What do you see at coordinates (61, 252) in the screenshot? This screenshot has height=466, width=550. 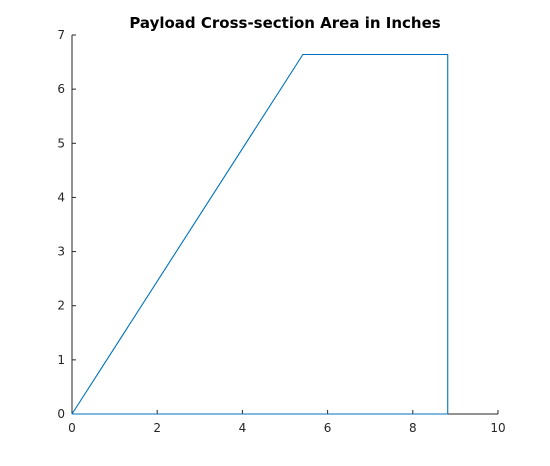 I see `y-tick-label: 3` at bounding box center [61, 252].